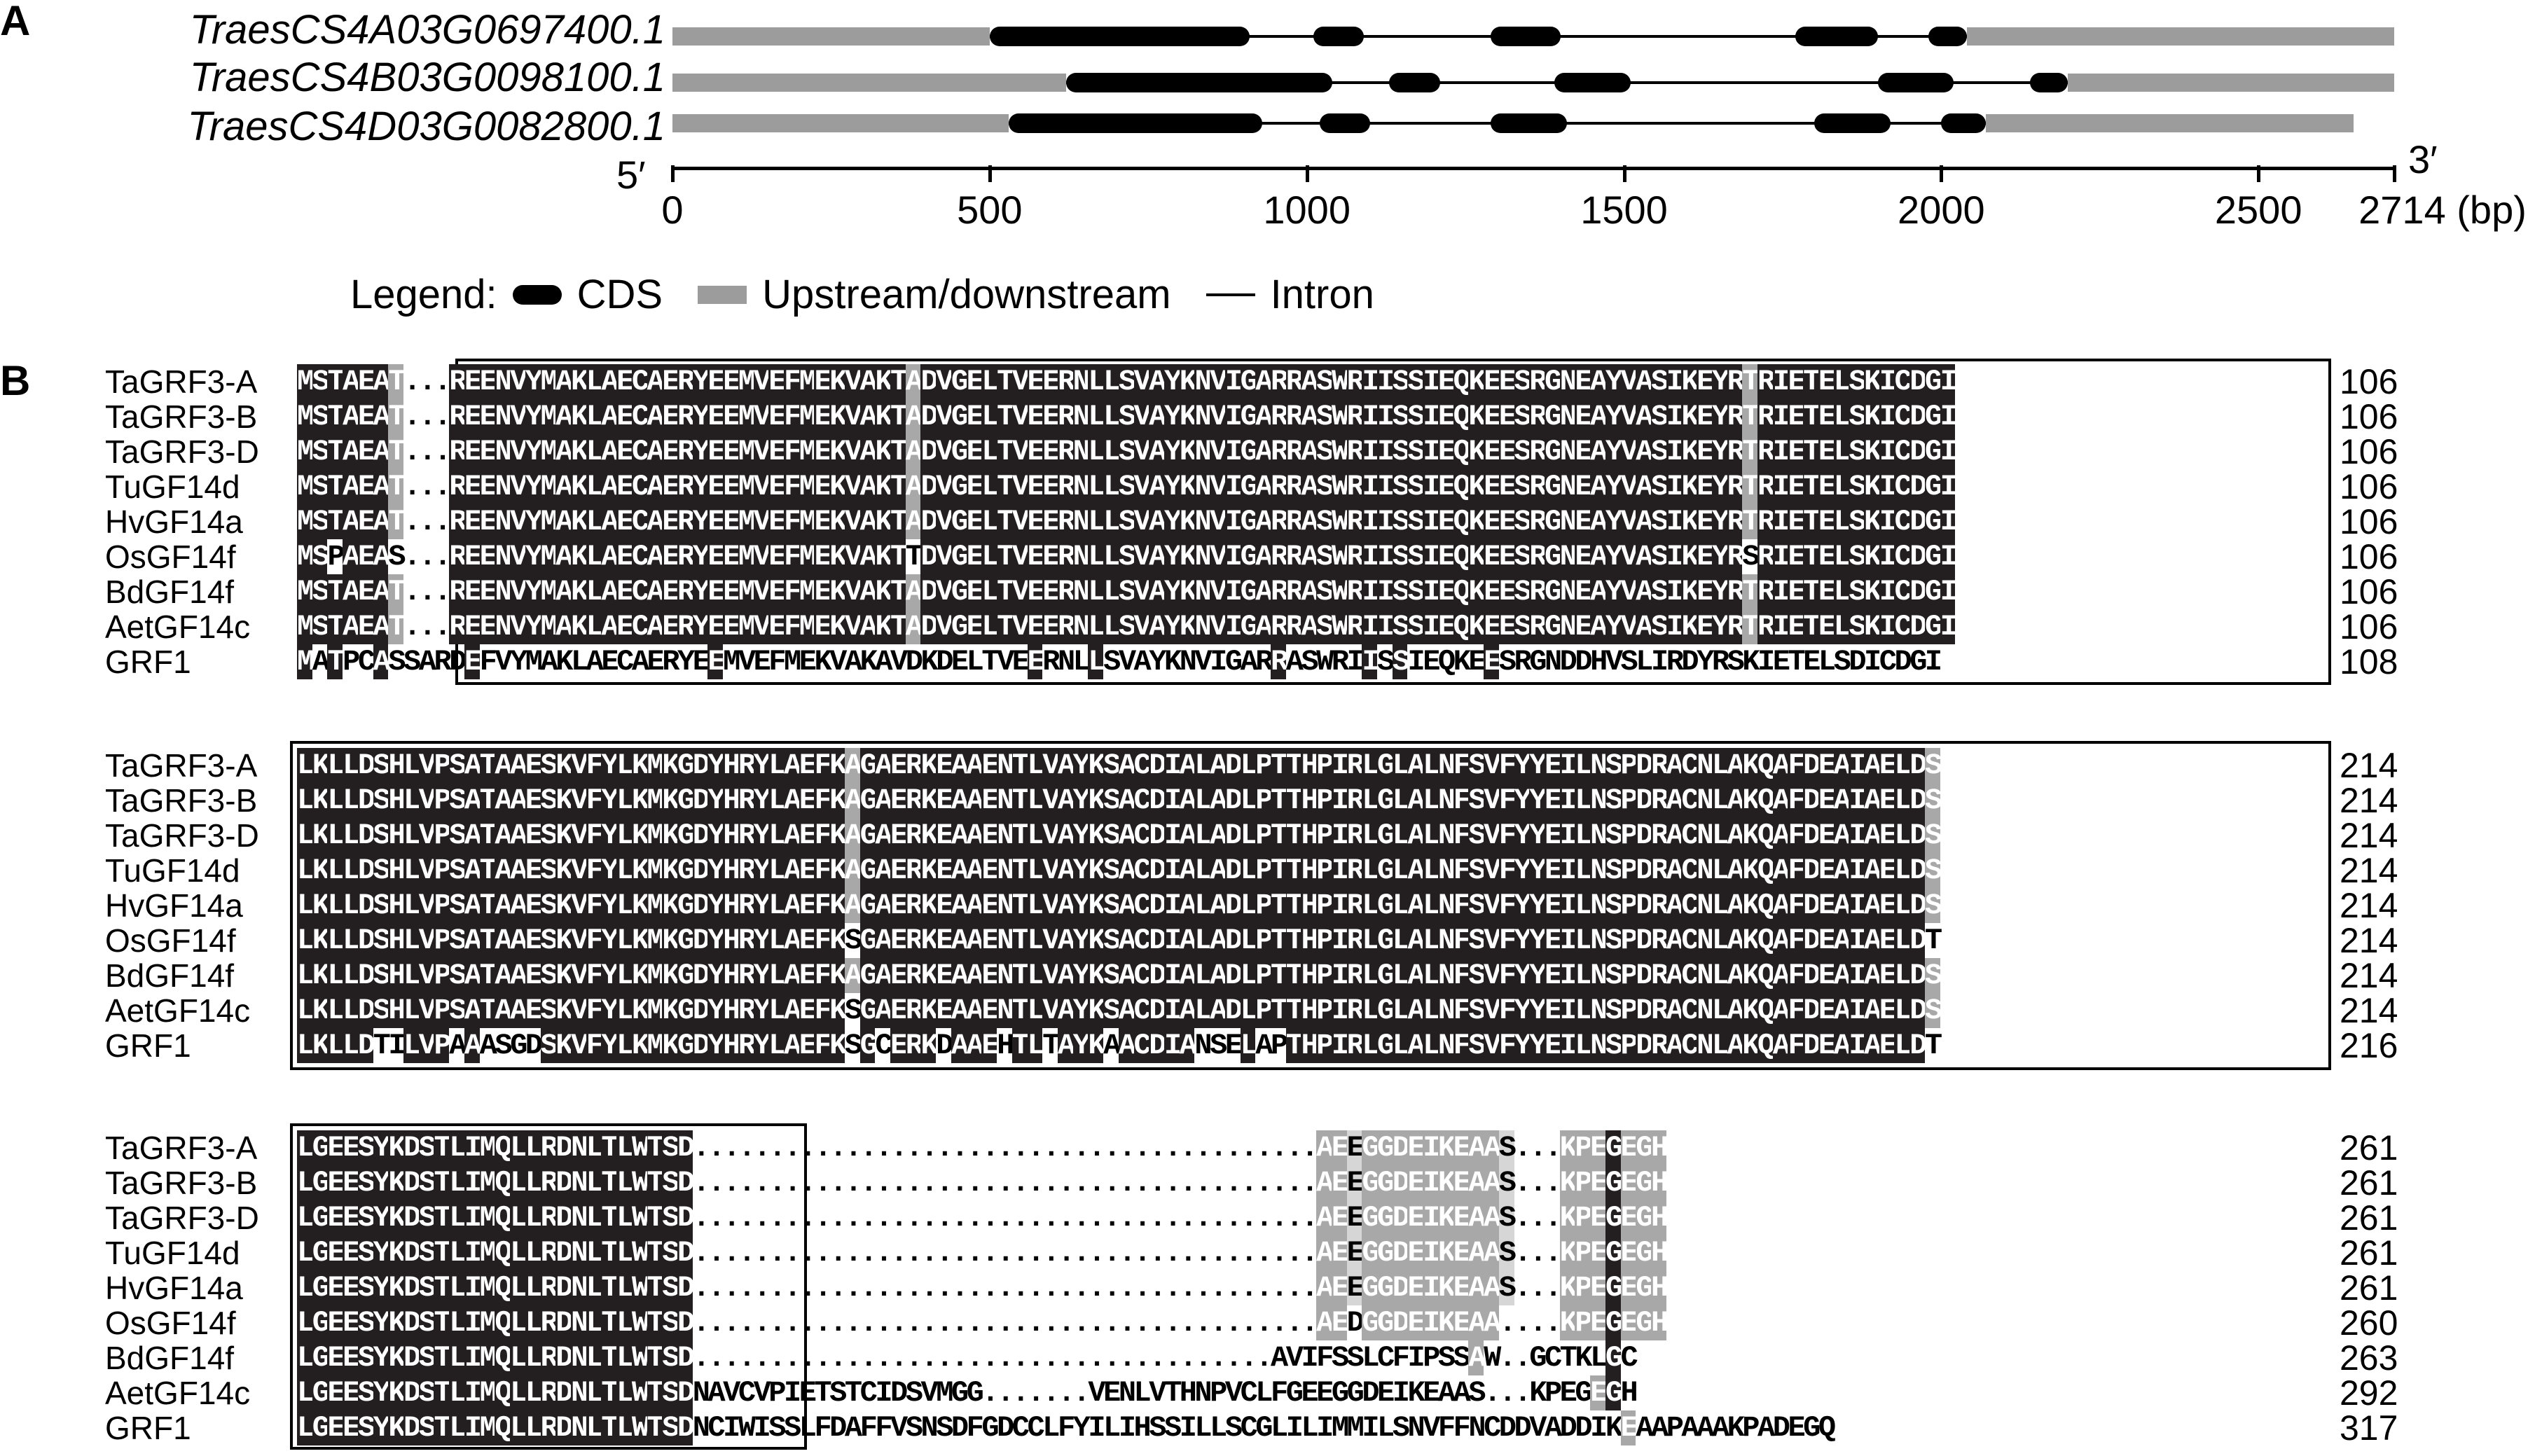 The width and height of the screenshot is (2542, 1456). Describe the element at coordinates (181, 765) in the screenshot. I see `species-label: TaGRF3-A` at that location.